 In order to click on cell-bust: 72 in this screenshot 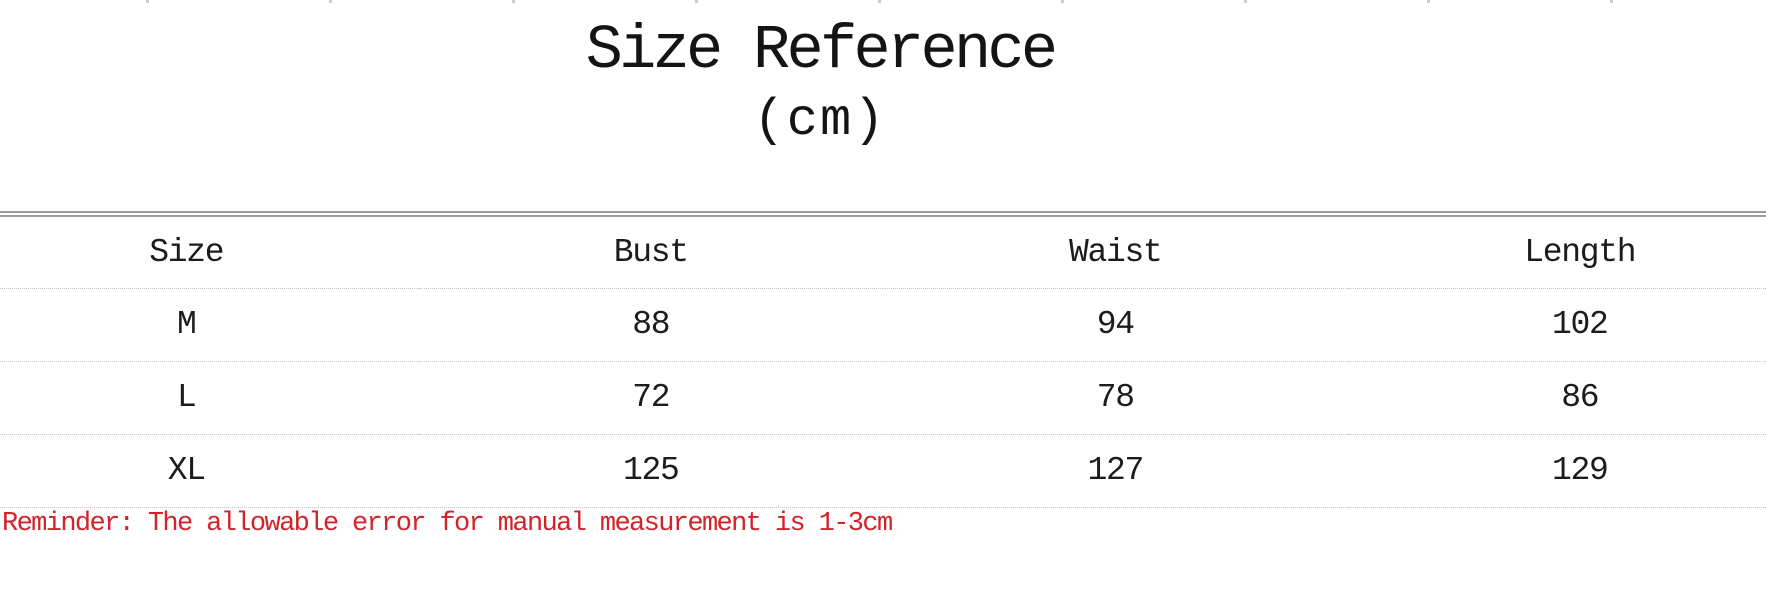, I will do `click(651, 397)`.